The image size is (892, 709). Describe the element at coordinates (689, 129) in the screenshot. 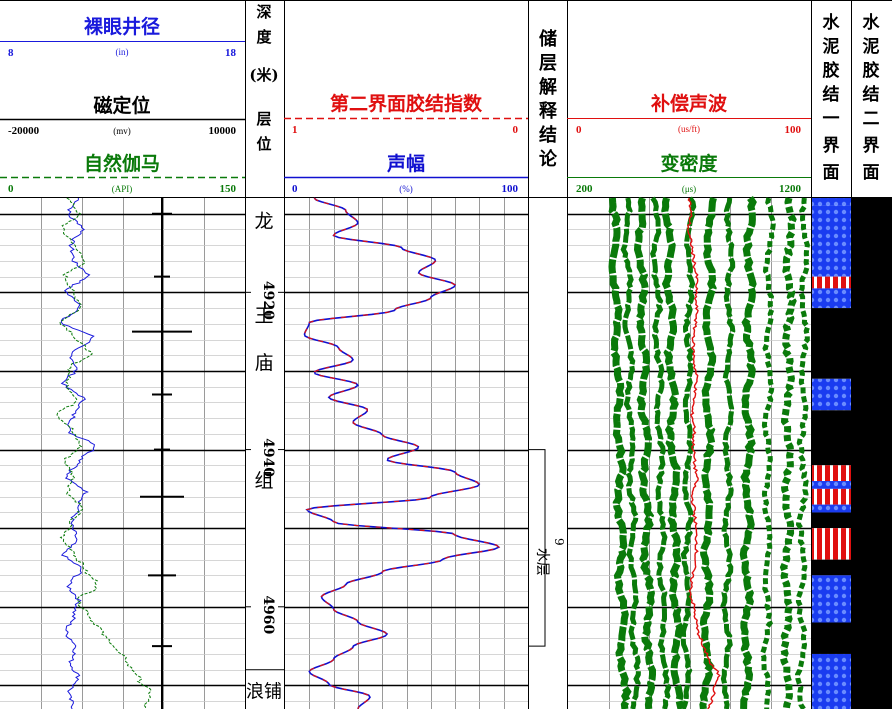

I see `dt-unit: (us/ft)` at that location.